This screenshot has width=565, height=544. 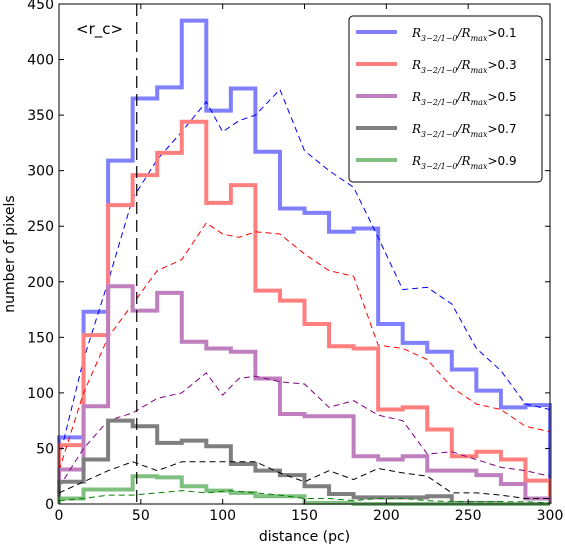 What do you see at coordinates (40, 338) in the screenshot?
I see `y-tick-label: 150` at bounding box center [40, 338].